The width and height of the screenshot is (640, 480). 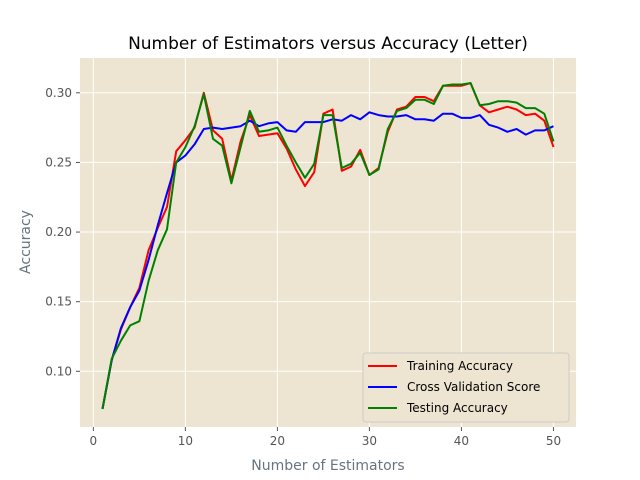 I want to click on y-tick-label: 0.10, so click(x=58, y=371).